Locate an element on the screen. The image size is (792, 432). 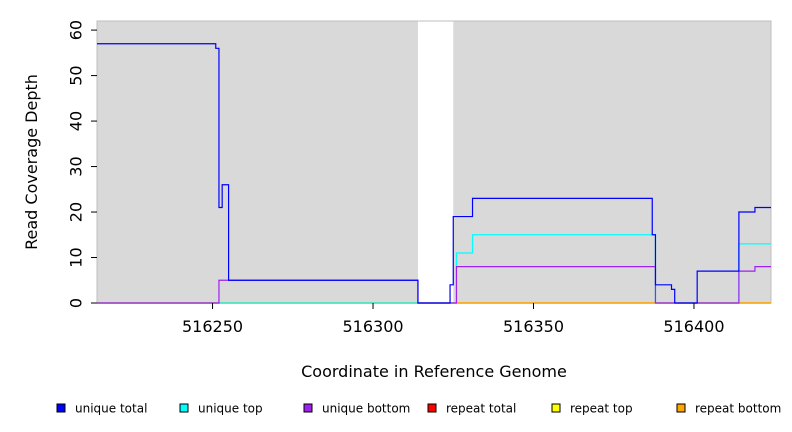
x-tick-label: 516350 is located at coordinates (533, 326).